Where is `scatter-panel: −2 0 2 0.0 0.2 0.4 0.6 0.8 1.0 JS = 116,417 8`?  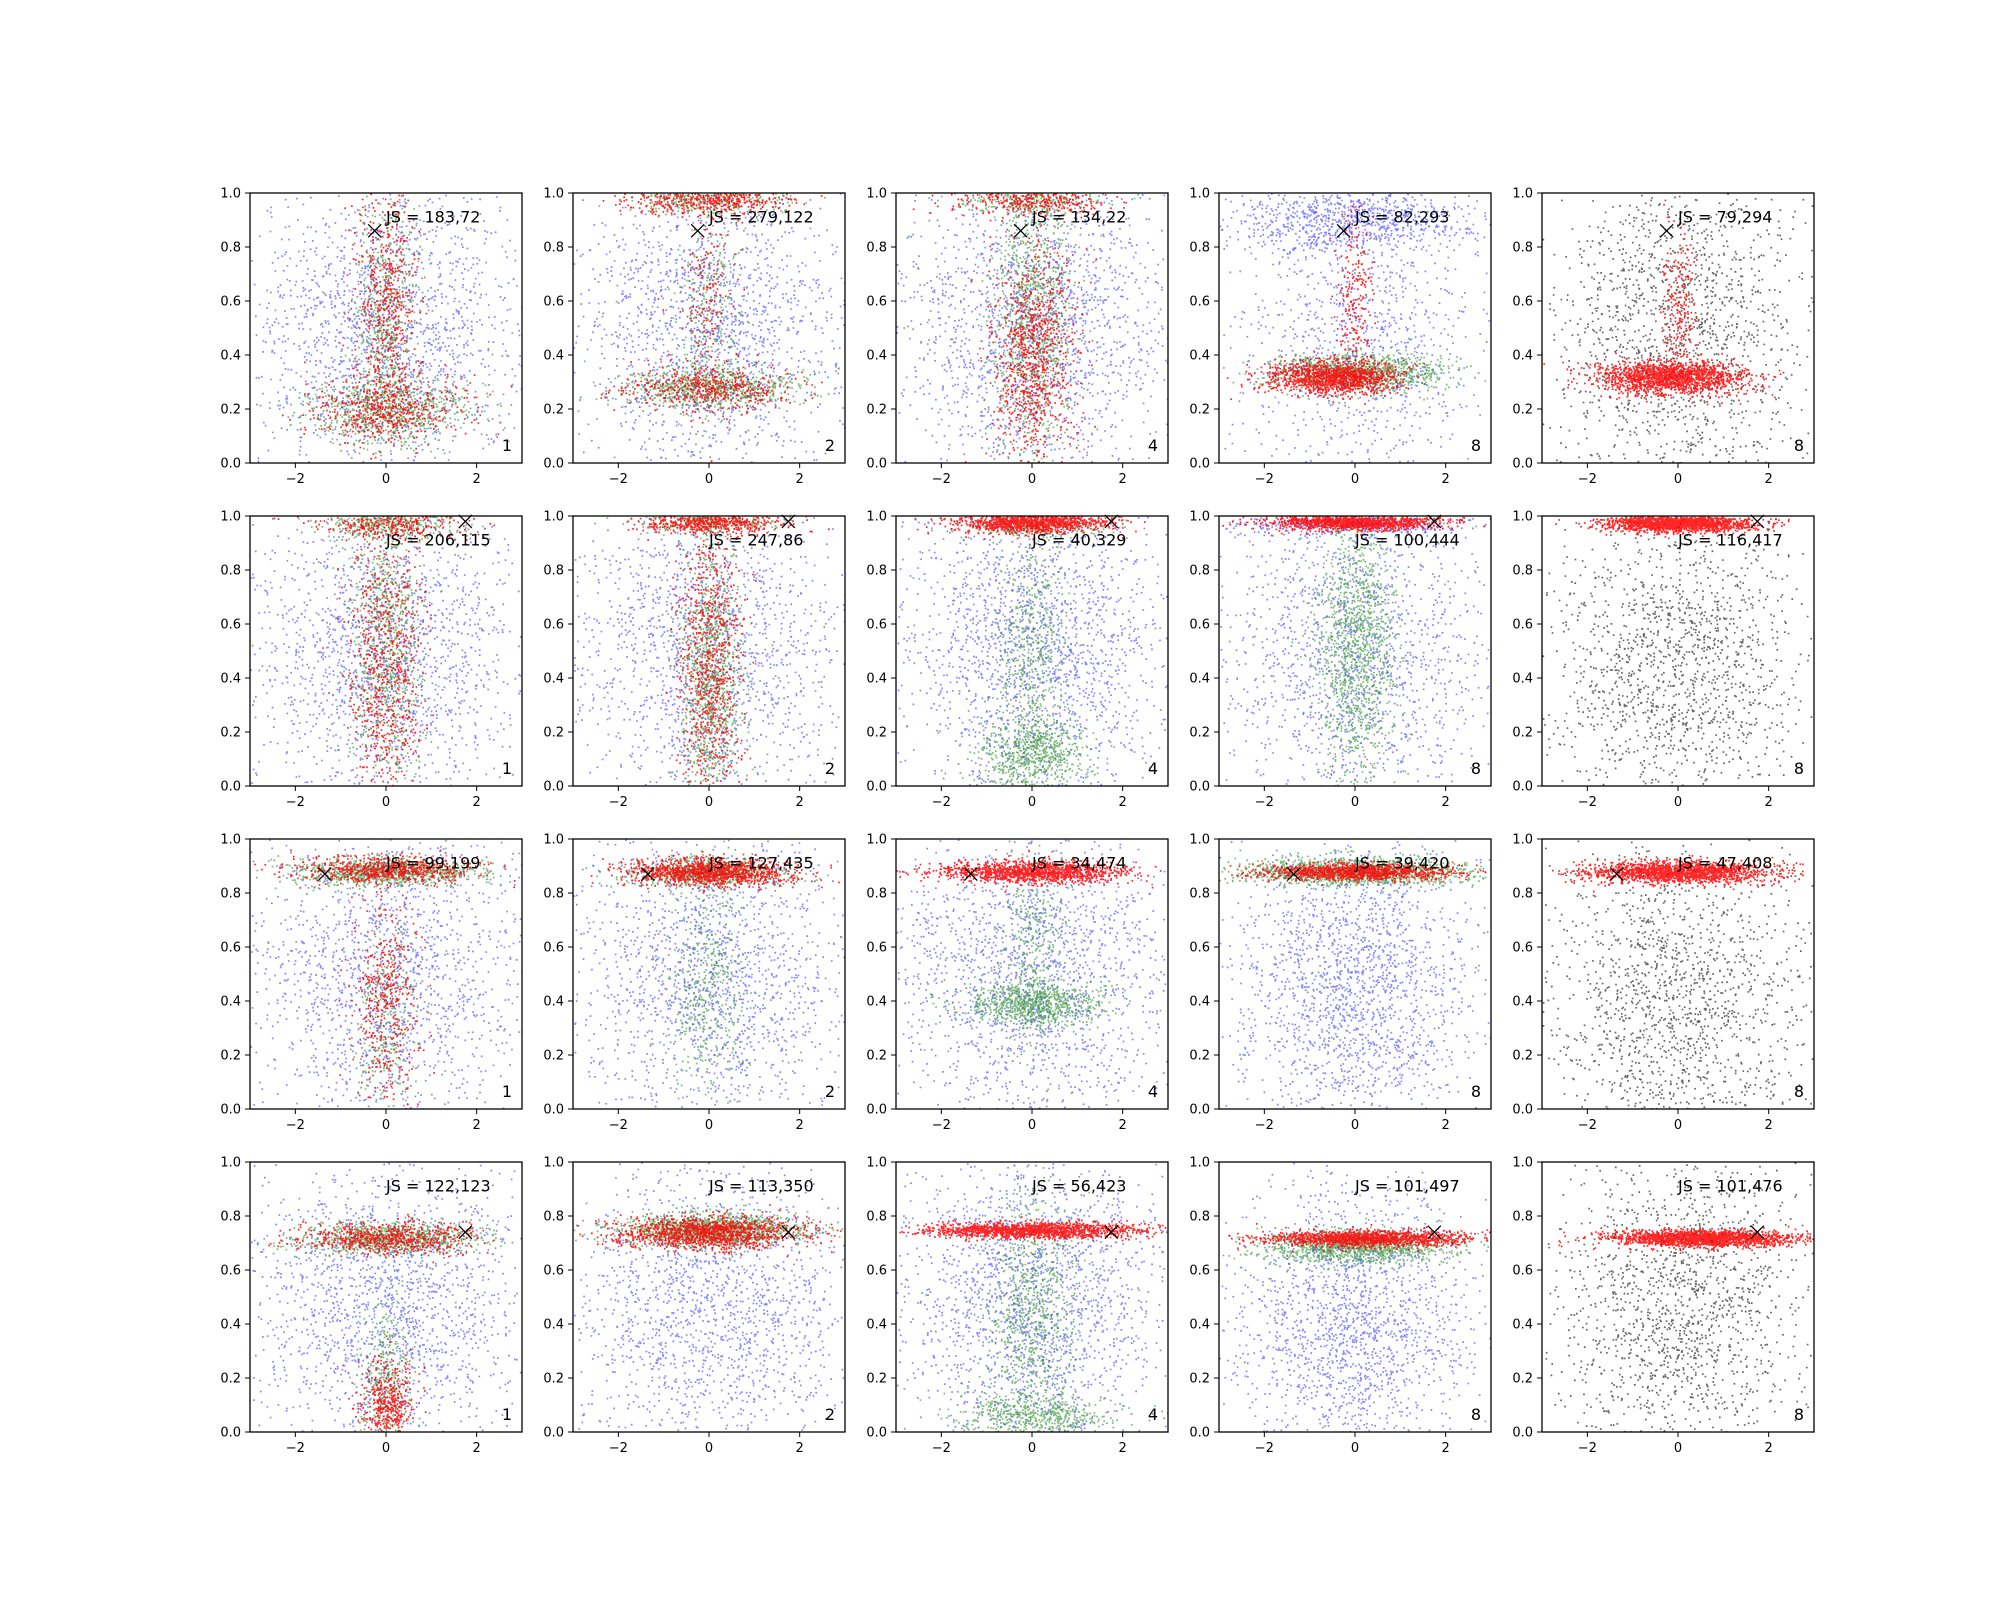 scatter-panel: −2 0 2 0.0 0.2 0.4 0.6 0.8 1.0 JS = 116,417 8 is located at coordinates (1663, 660).